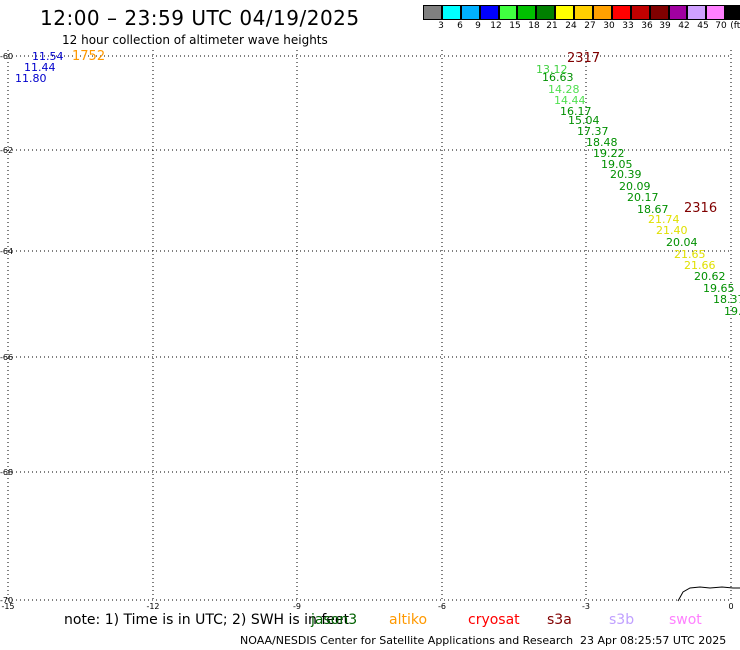 The image size is (740, 650). I want to click on wave-height-label: 20.04, so click(682, 242).